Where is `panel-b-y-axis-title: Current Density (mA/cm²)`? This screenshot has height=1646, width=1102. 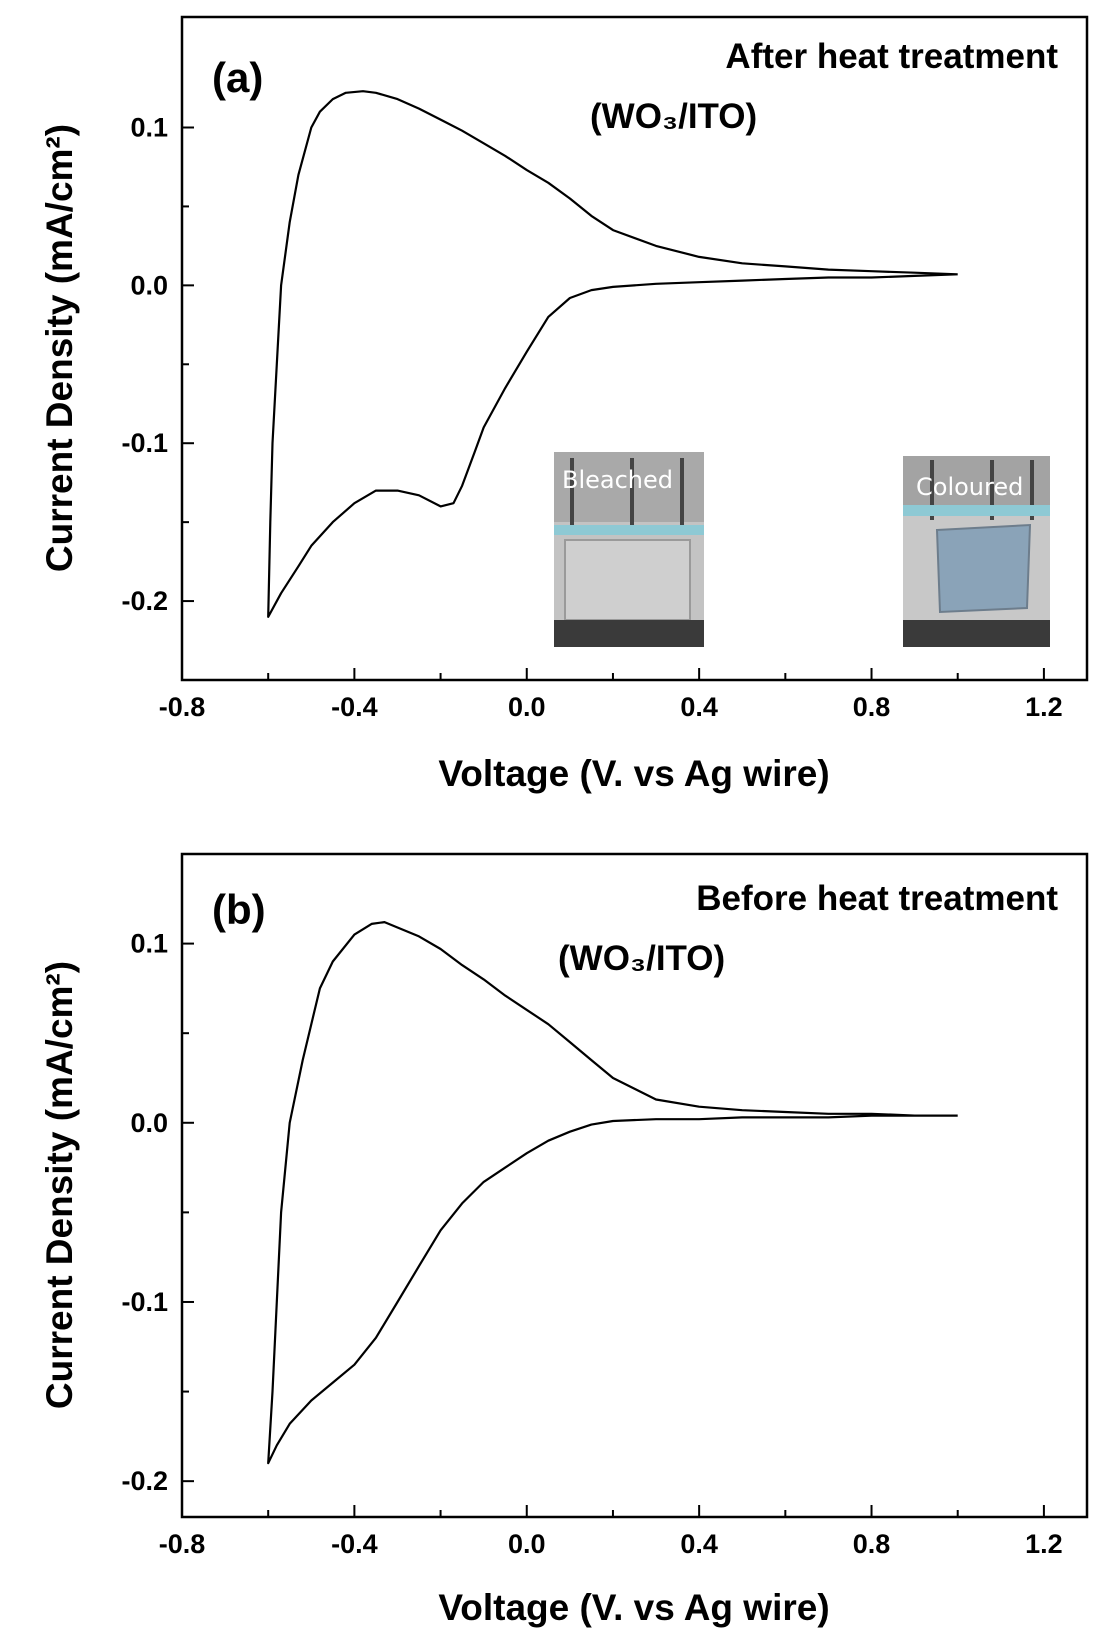 panel-b-y-axis-title: Current Density (mA/cm²) is located at coordinates (59, 1185).